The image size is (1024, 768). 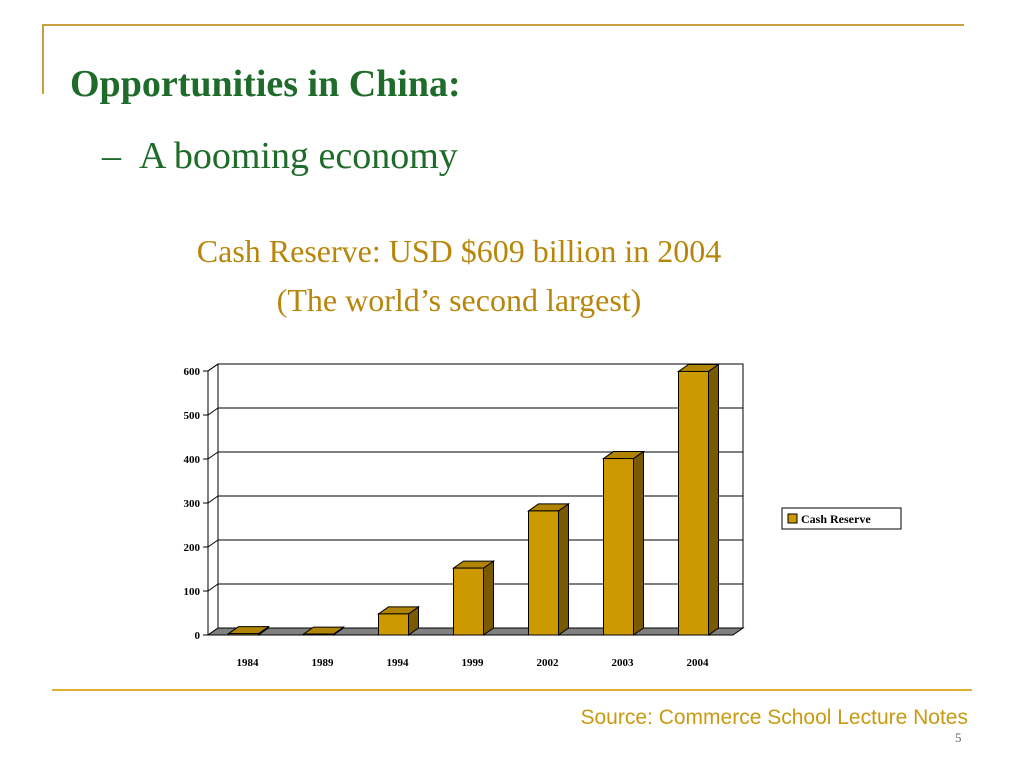 I want to click on bottom-rule, so click(x=512, y=690).